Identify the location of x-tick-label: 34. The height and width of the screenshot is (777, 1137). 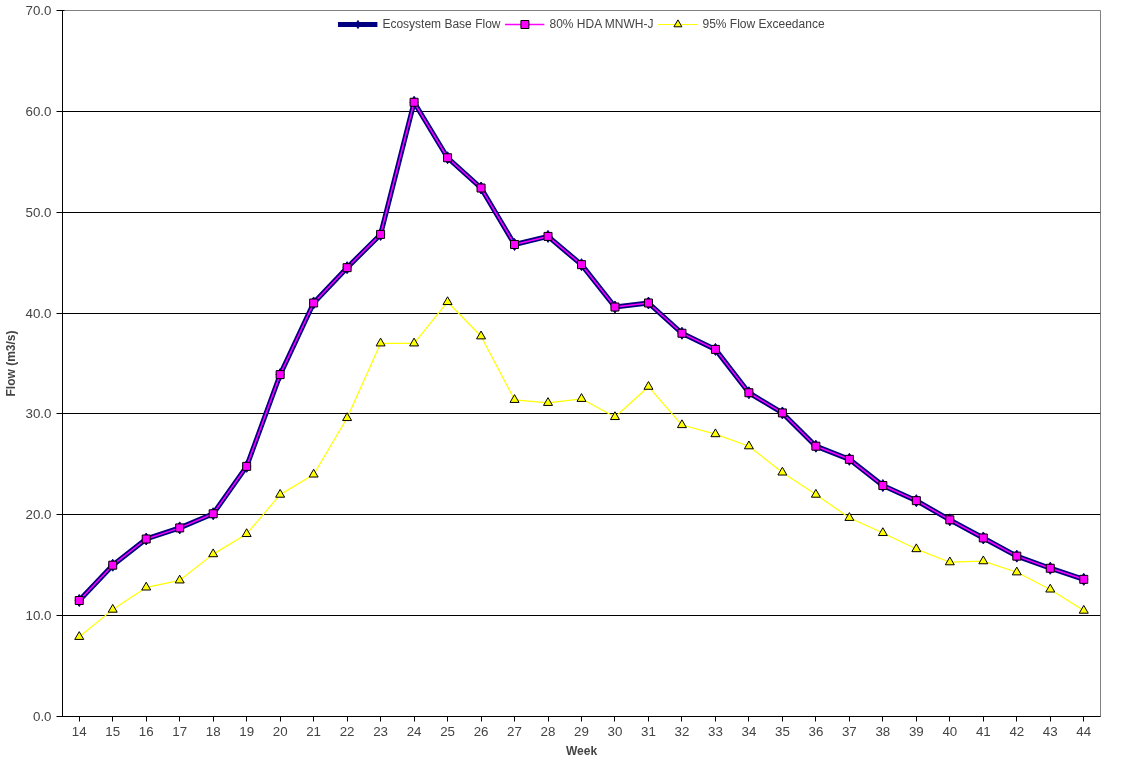
(749, 731).